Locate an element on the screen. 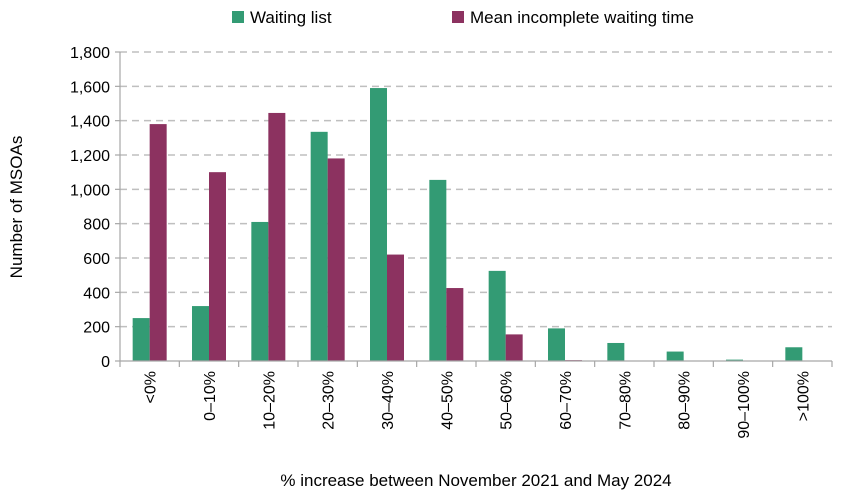  x-tick-label: 70–80% is located at coordinates (625, 400).